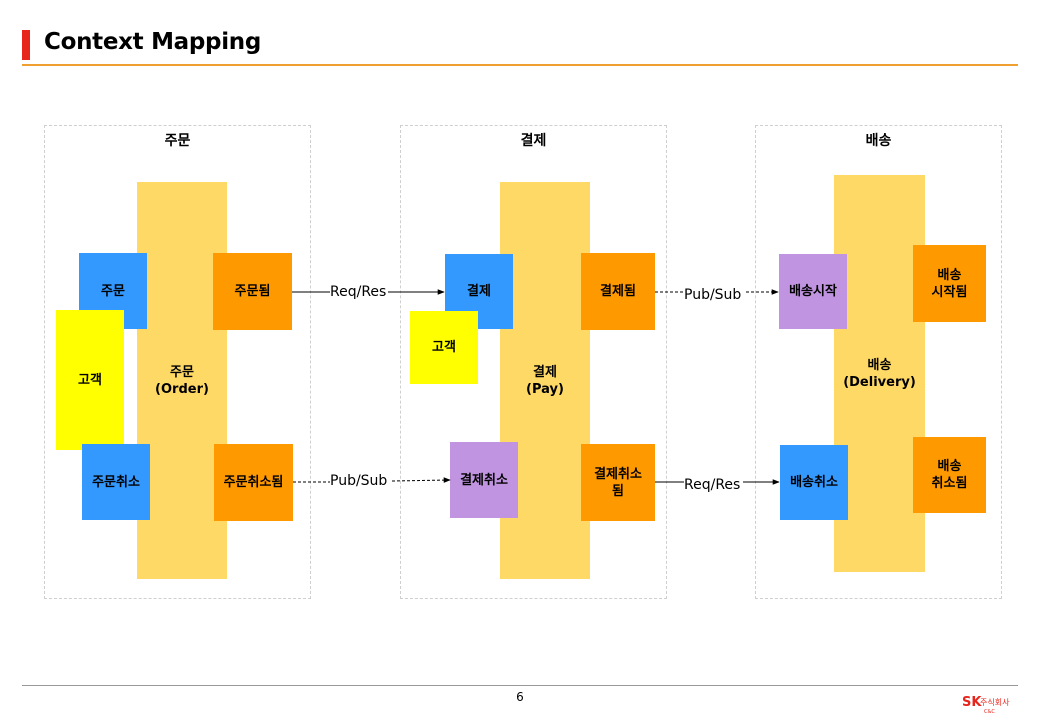 The image size is (1040, 720). I want to click on event-pay-cancelled: 결제취소 됨, so click(618, 482).